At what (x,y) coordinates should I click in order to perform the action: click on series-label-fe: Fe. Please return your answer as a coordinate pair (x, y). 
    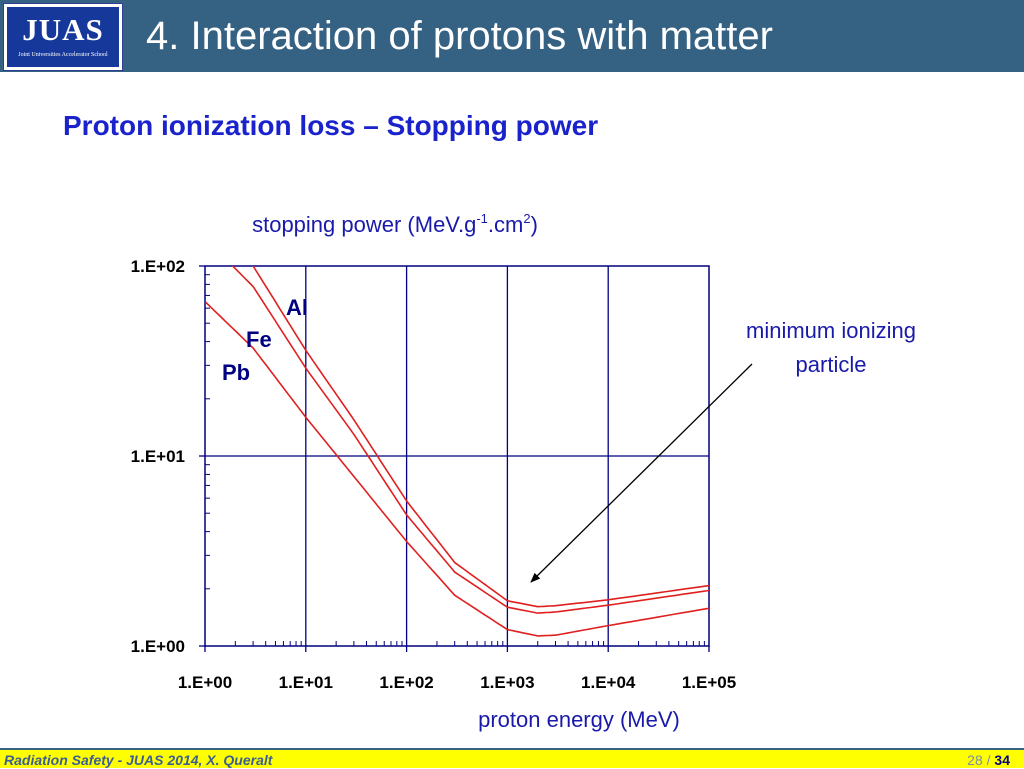
    Looking at the image, I should click on (259, 339).